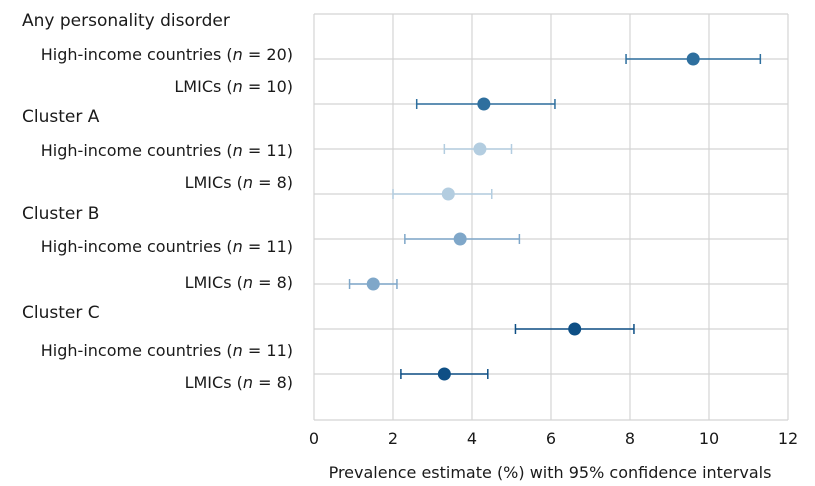 The width and height of the screenshot is (815, 486). I want to click on row-label: LMICs (n = 10), so click(233, 86).